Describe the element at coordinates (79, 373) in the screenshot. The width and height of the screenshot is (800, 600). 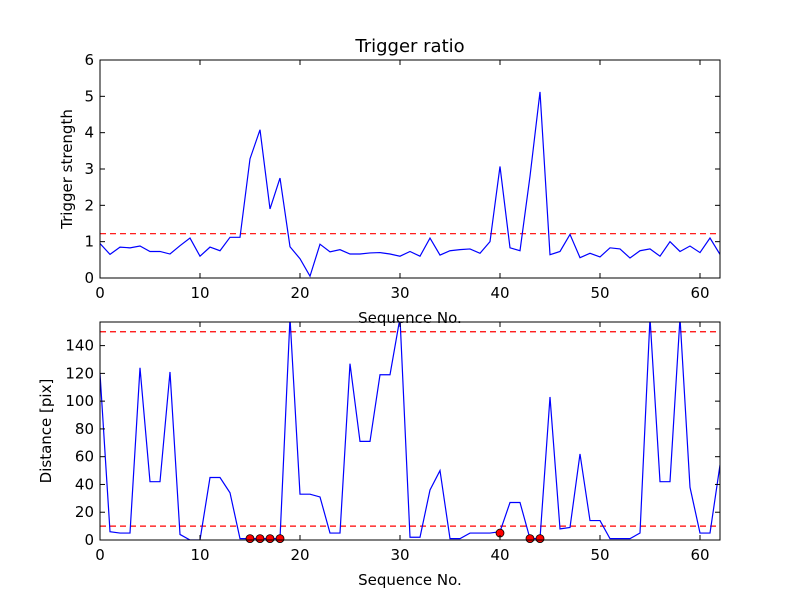
I see `y-tick-label: 120` at that location.